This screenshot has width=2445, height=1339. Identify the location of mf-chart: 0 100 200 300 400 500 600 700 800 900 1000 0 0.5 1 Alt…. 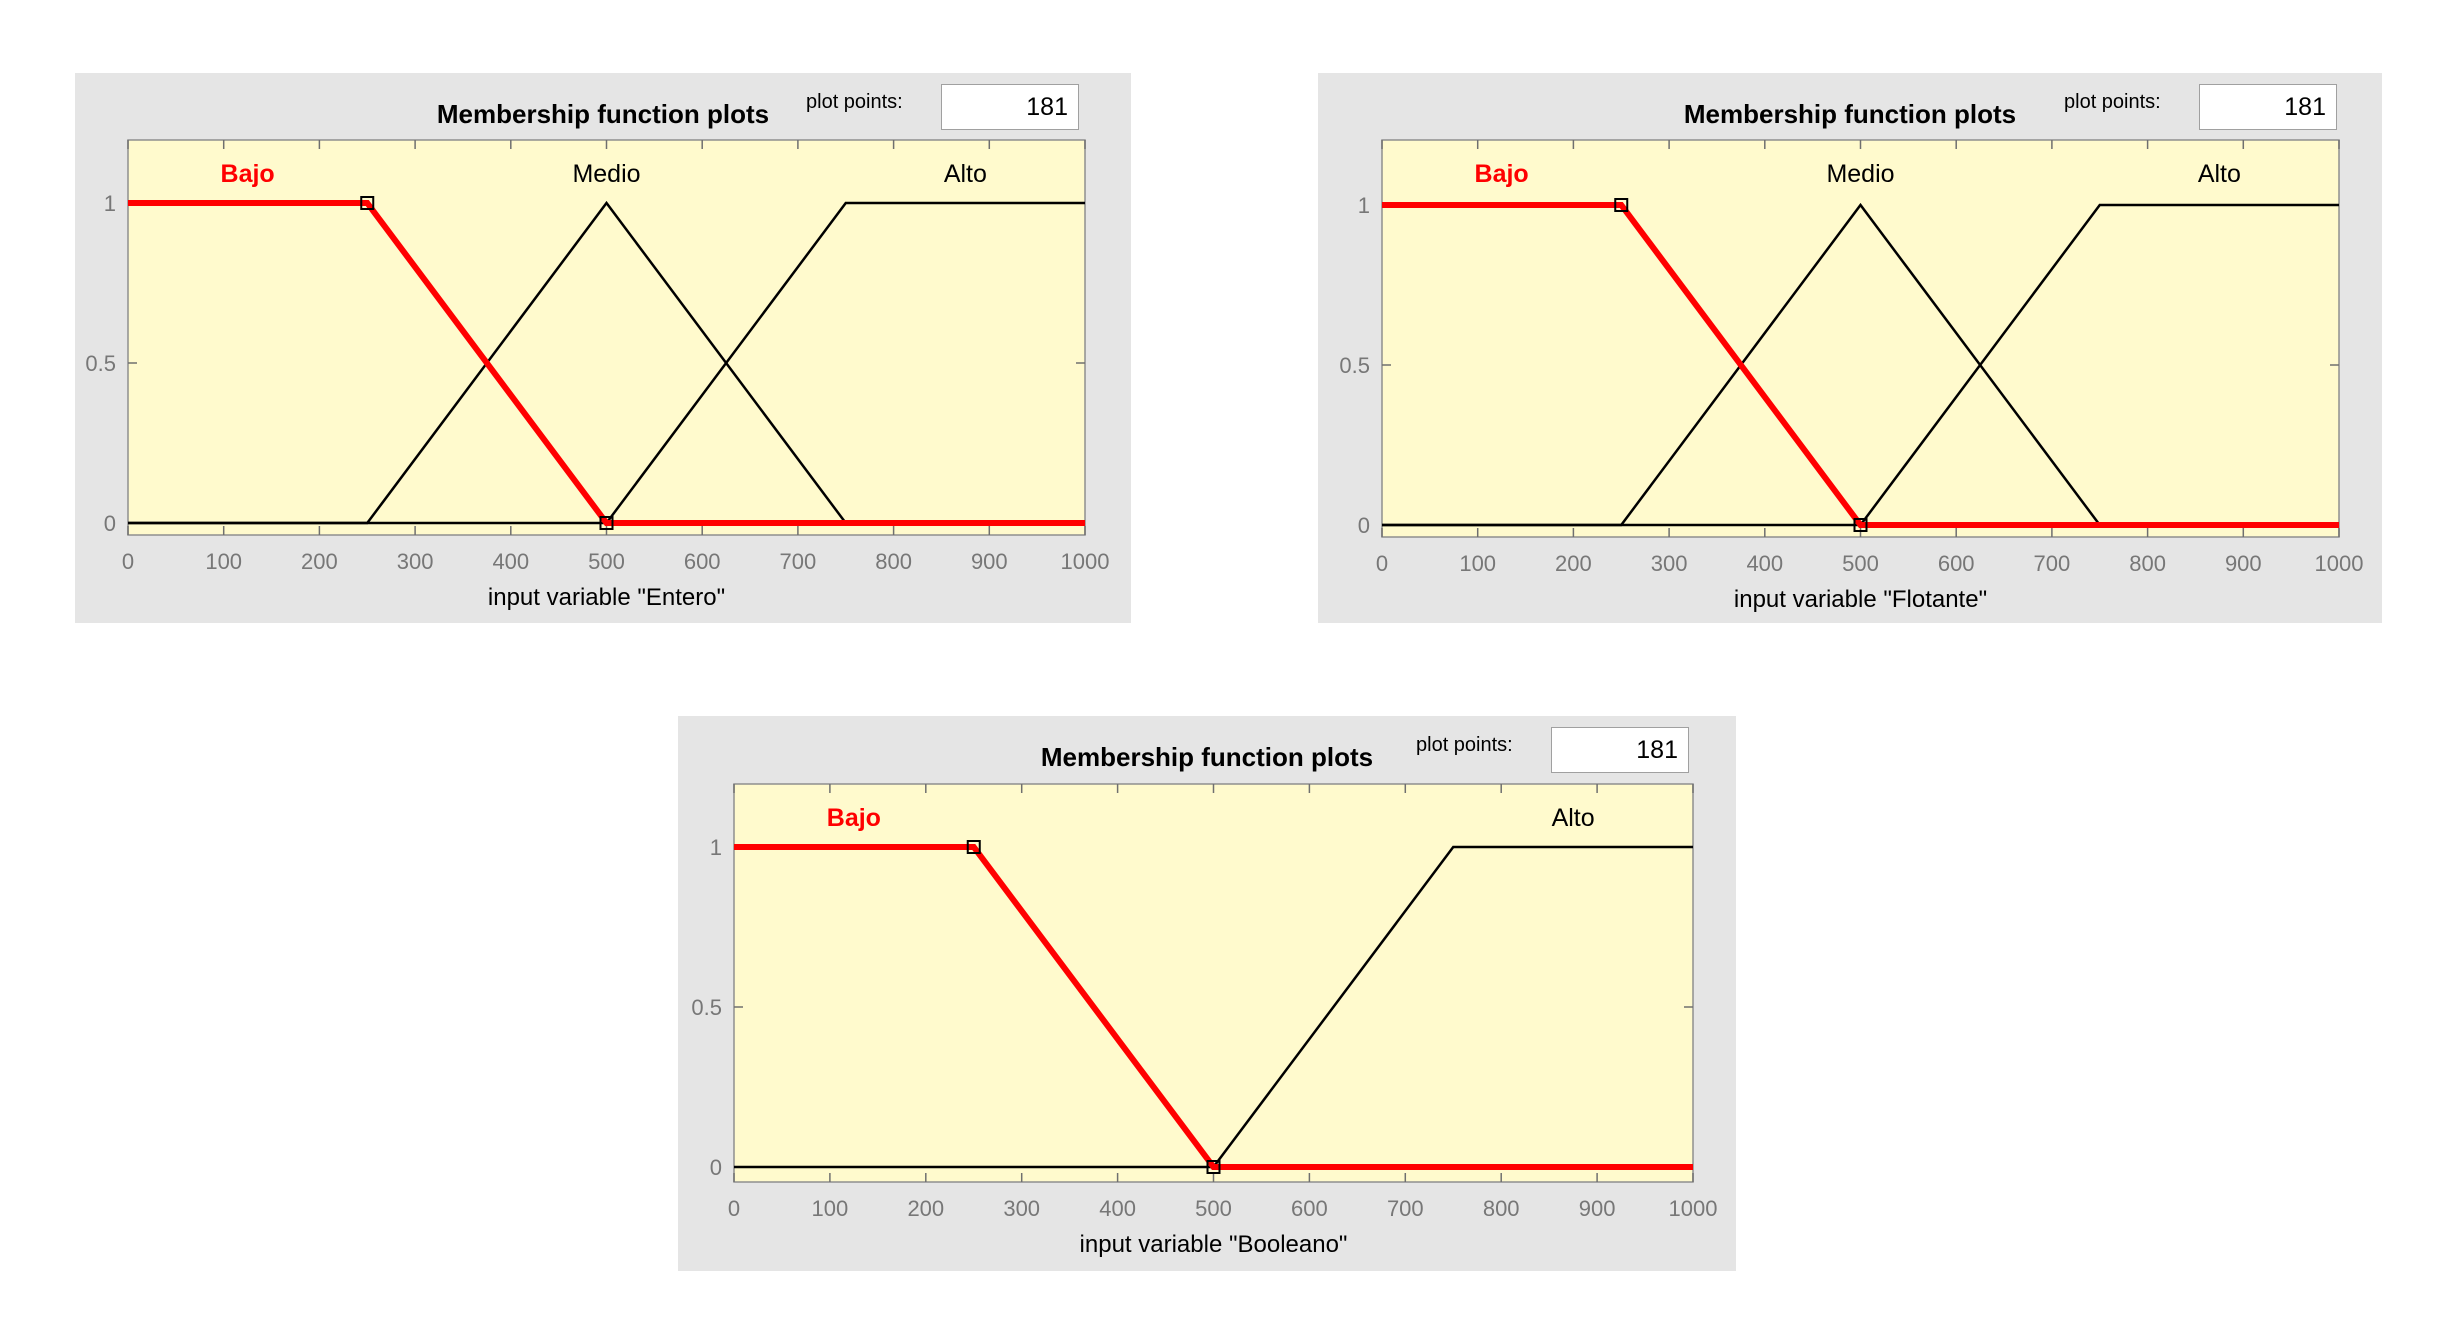
(1204, 1020).